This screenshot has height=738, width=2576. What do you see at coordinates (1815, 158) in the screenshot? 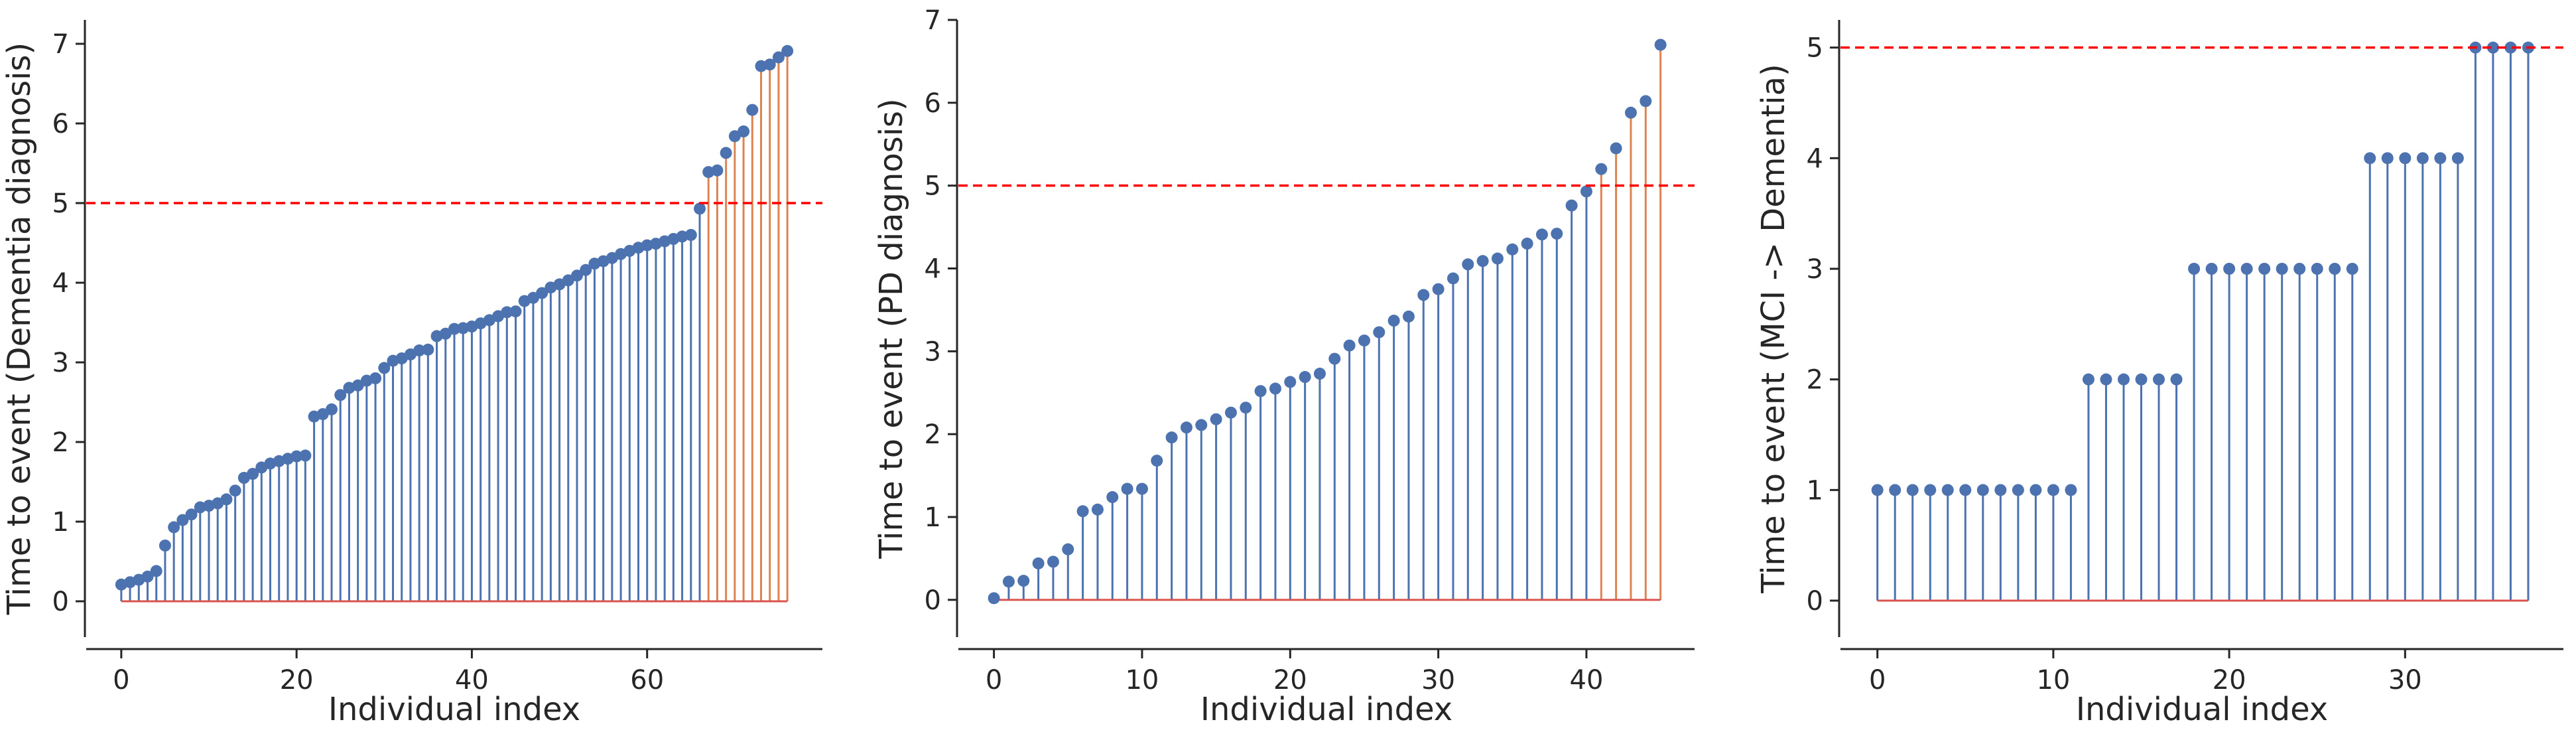
I see `y-tick-label: 4` at bounding box center [1815, 158].